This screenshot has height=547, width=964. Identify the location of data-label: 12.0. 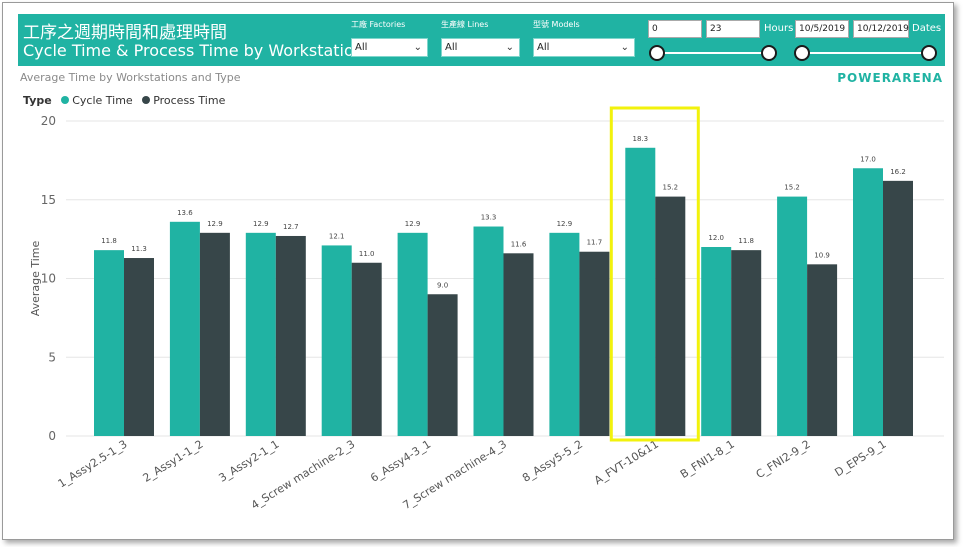
(716, 238).